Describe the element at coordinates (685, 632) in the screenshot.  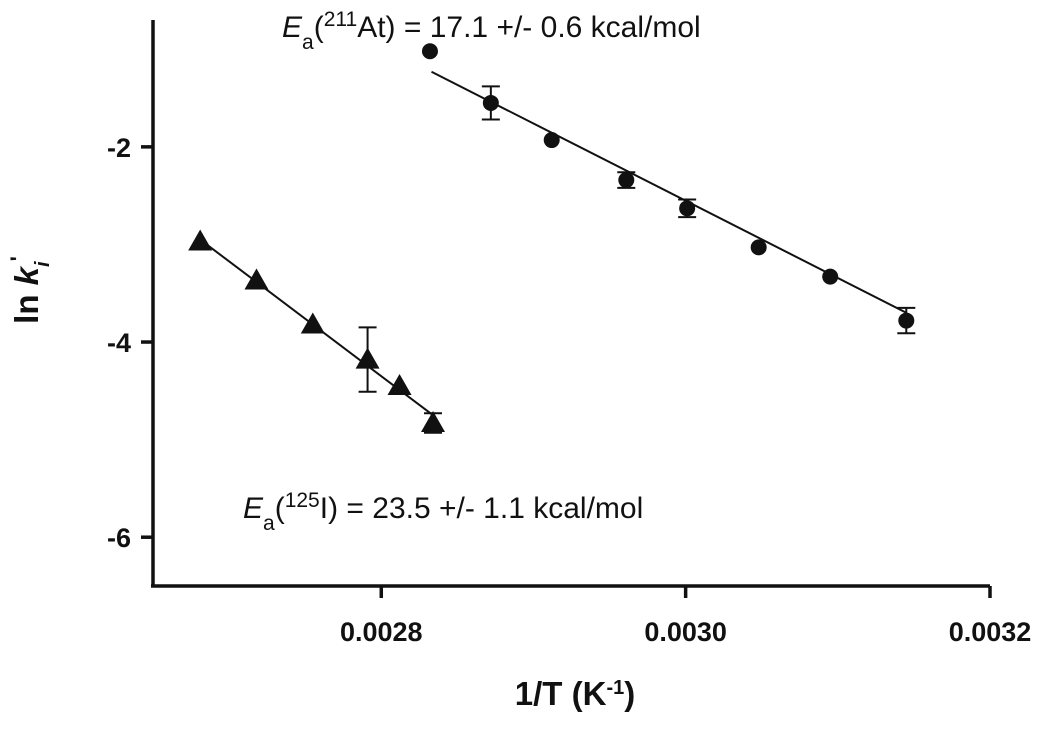
I see `x-tick-label: 0.0030` at that location.